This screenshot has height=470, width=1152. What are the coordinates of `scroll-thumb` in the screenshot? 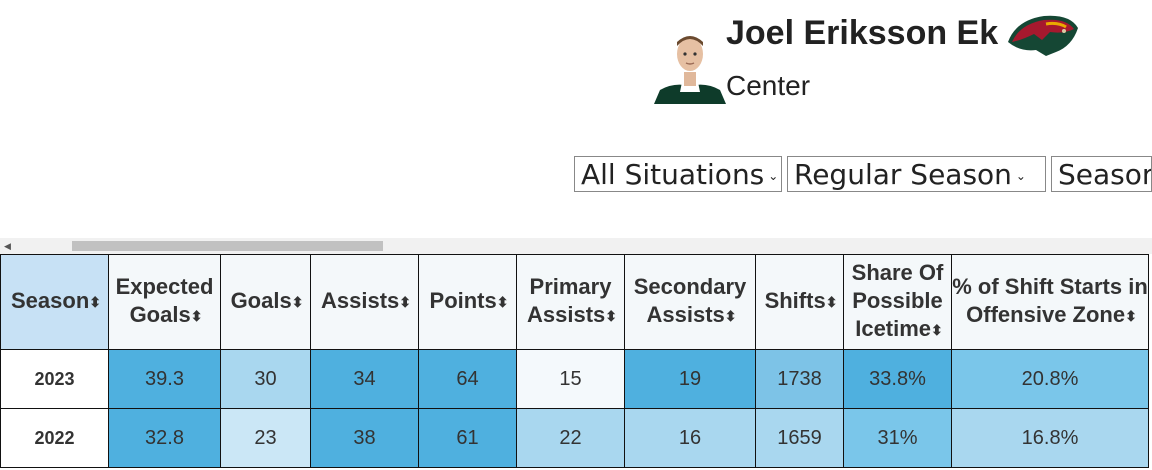 It's located at (227, 246).